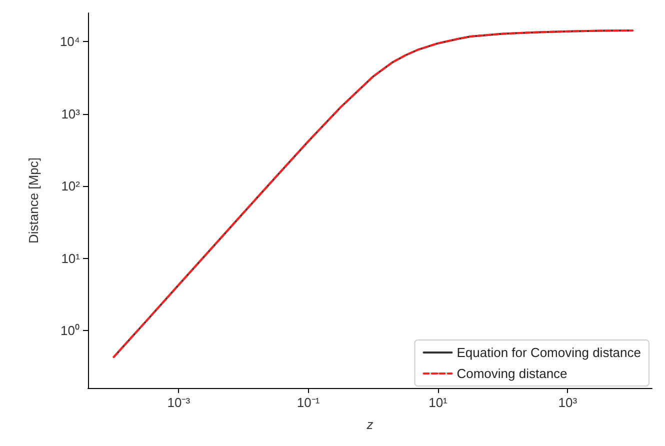 The height and width of the screenshot is (446, 665). What do you see at coordinates (71, 186) in the screenshot?
I see `y-tick-label: 10²` at bounding box center [71, 186].